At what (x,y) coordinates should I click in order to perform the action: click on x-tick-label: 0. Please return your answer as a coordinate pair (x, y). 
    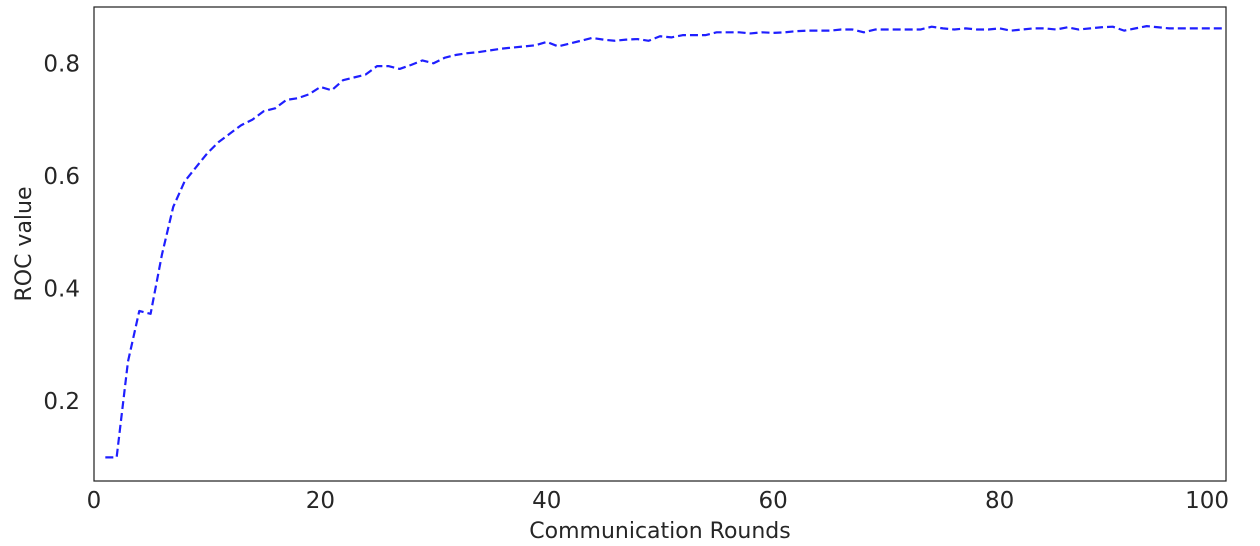
    Looking at the image, I should click on (94, 501).